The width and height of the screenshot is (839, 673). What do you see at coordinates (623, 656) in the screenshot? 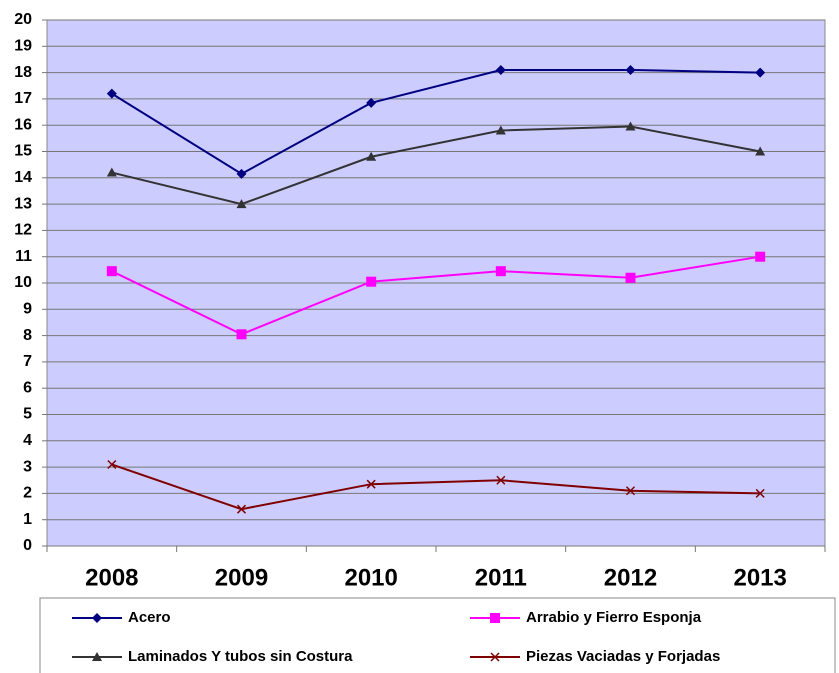
I see `legend-label: Piezas Vaciadas y Forjadas` at bounding box center [623, 656].